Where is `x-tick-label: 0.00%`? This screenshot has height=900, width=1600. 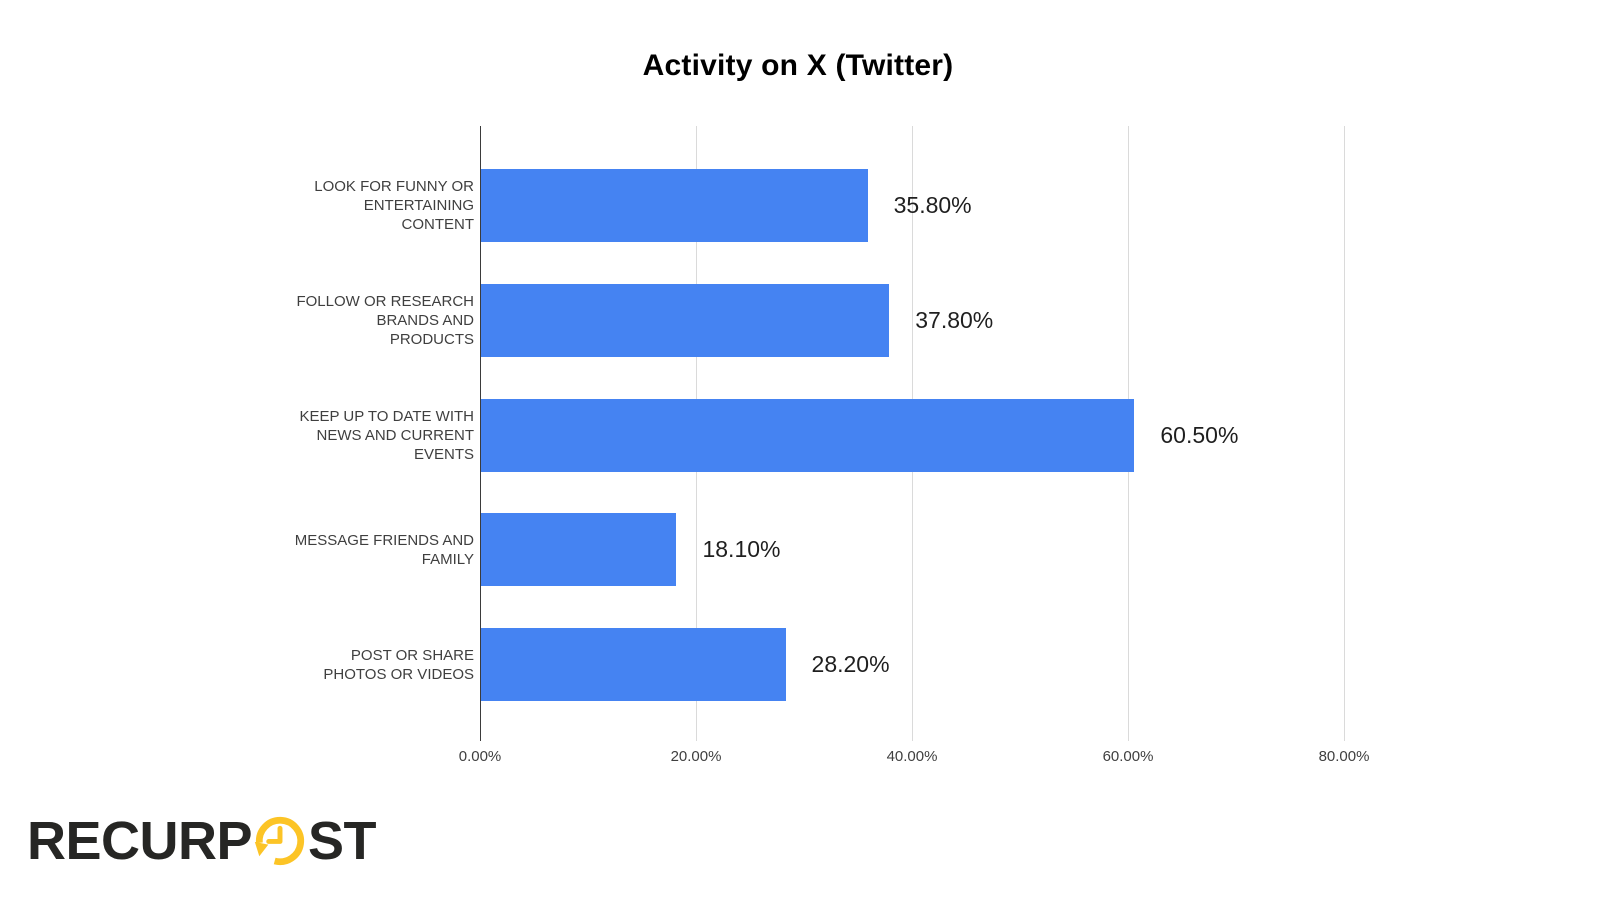
x-tick-label: 0.00% is located at coordinates (480, 756).